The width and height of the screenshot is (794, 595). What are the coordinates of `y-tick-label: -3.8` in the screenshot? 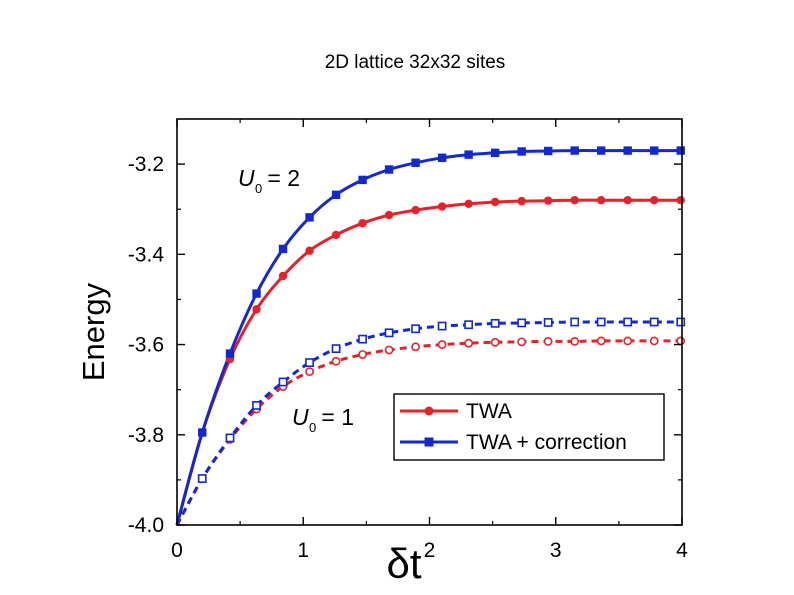 It's located at (146, 435).